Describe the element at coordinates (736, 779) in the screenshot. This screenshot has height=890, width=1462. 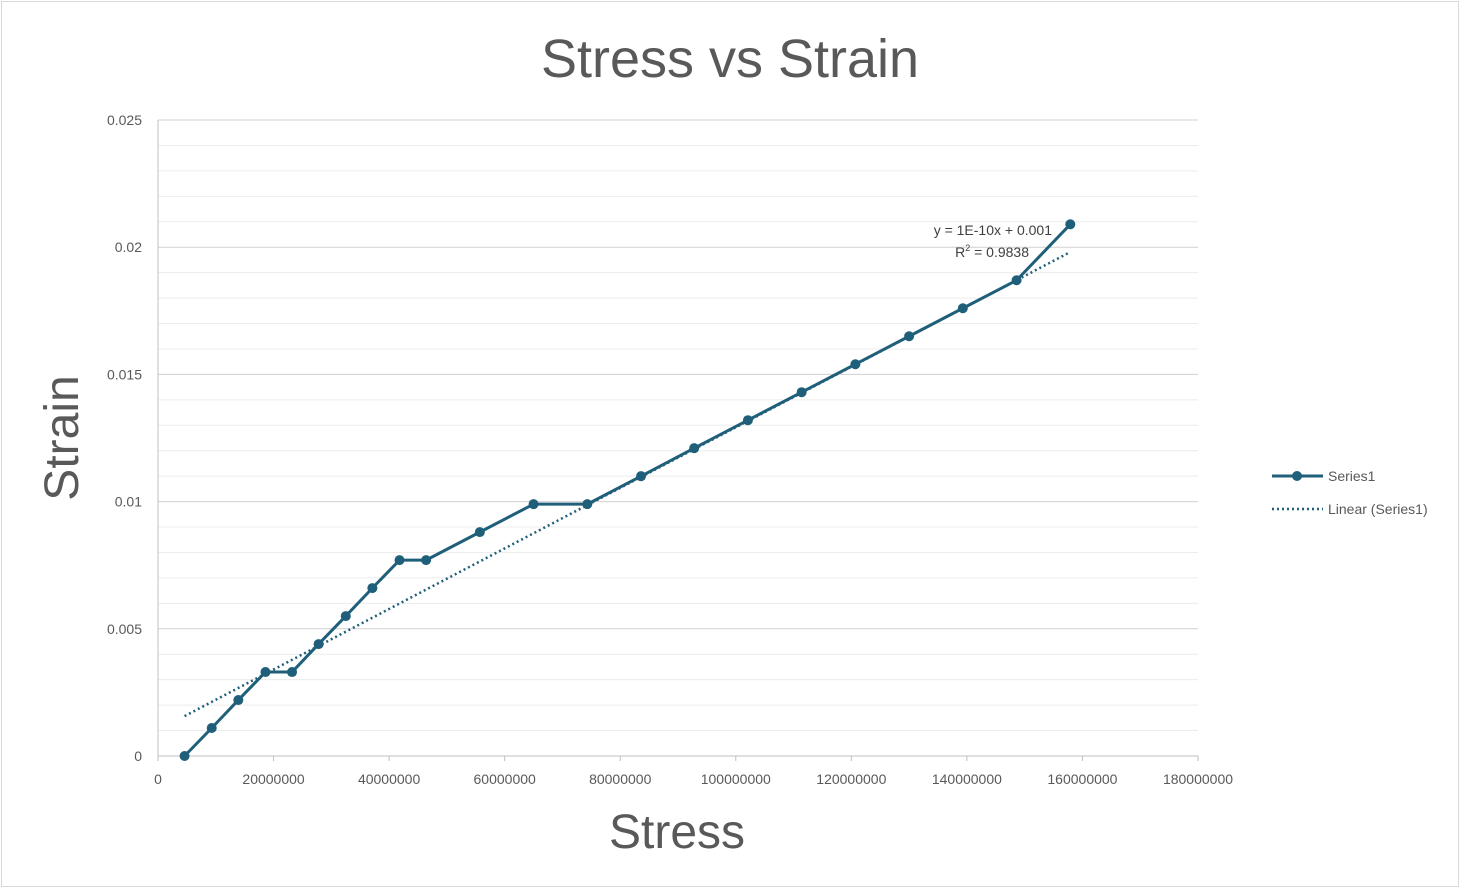
I see `x-tick-label: 100000000` at that location.